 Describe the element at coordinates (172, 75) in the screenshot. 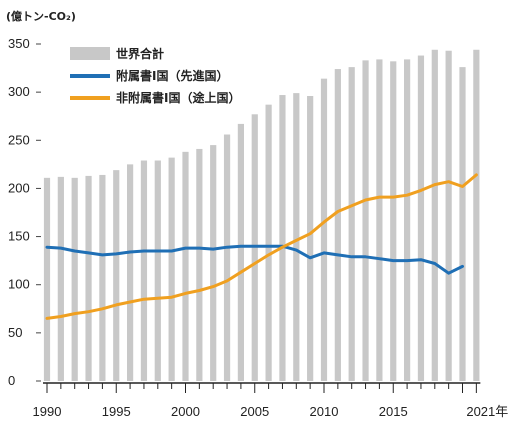

I see `legend-label: 附属書Ⅰ国（先進国）` at that location.